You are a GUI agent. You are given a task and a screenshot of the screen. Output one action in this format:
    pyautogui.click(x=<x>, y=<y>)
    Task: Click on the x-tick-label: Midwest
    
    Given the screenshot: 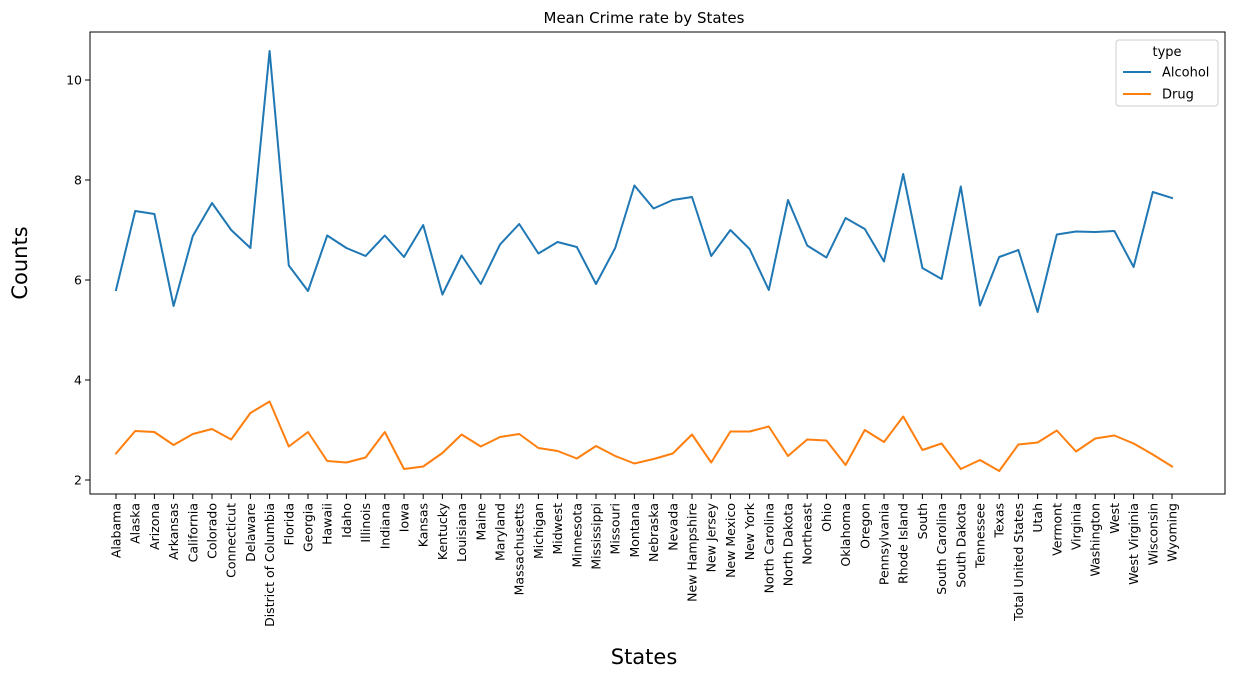 What is the action you would take?
    pyautogui.click(x=557, y=529)
    